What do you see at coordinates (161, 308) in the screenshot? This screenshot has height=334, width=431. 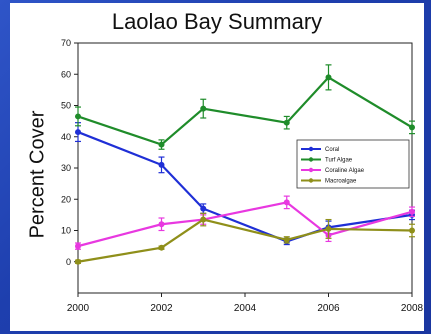 I see `x-tick-label: 2002` at bounding box center [161, 308].